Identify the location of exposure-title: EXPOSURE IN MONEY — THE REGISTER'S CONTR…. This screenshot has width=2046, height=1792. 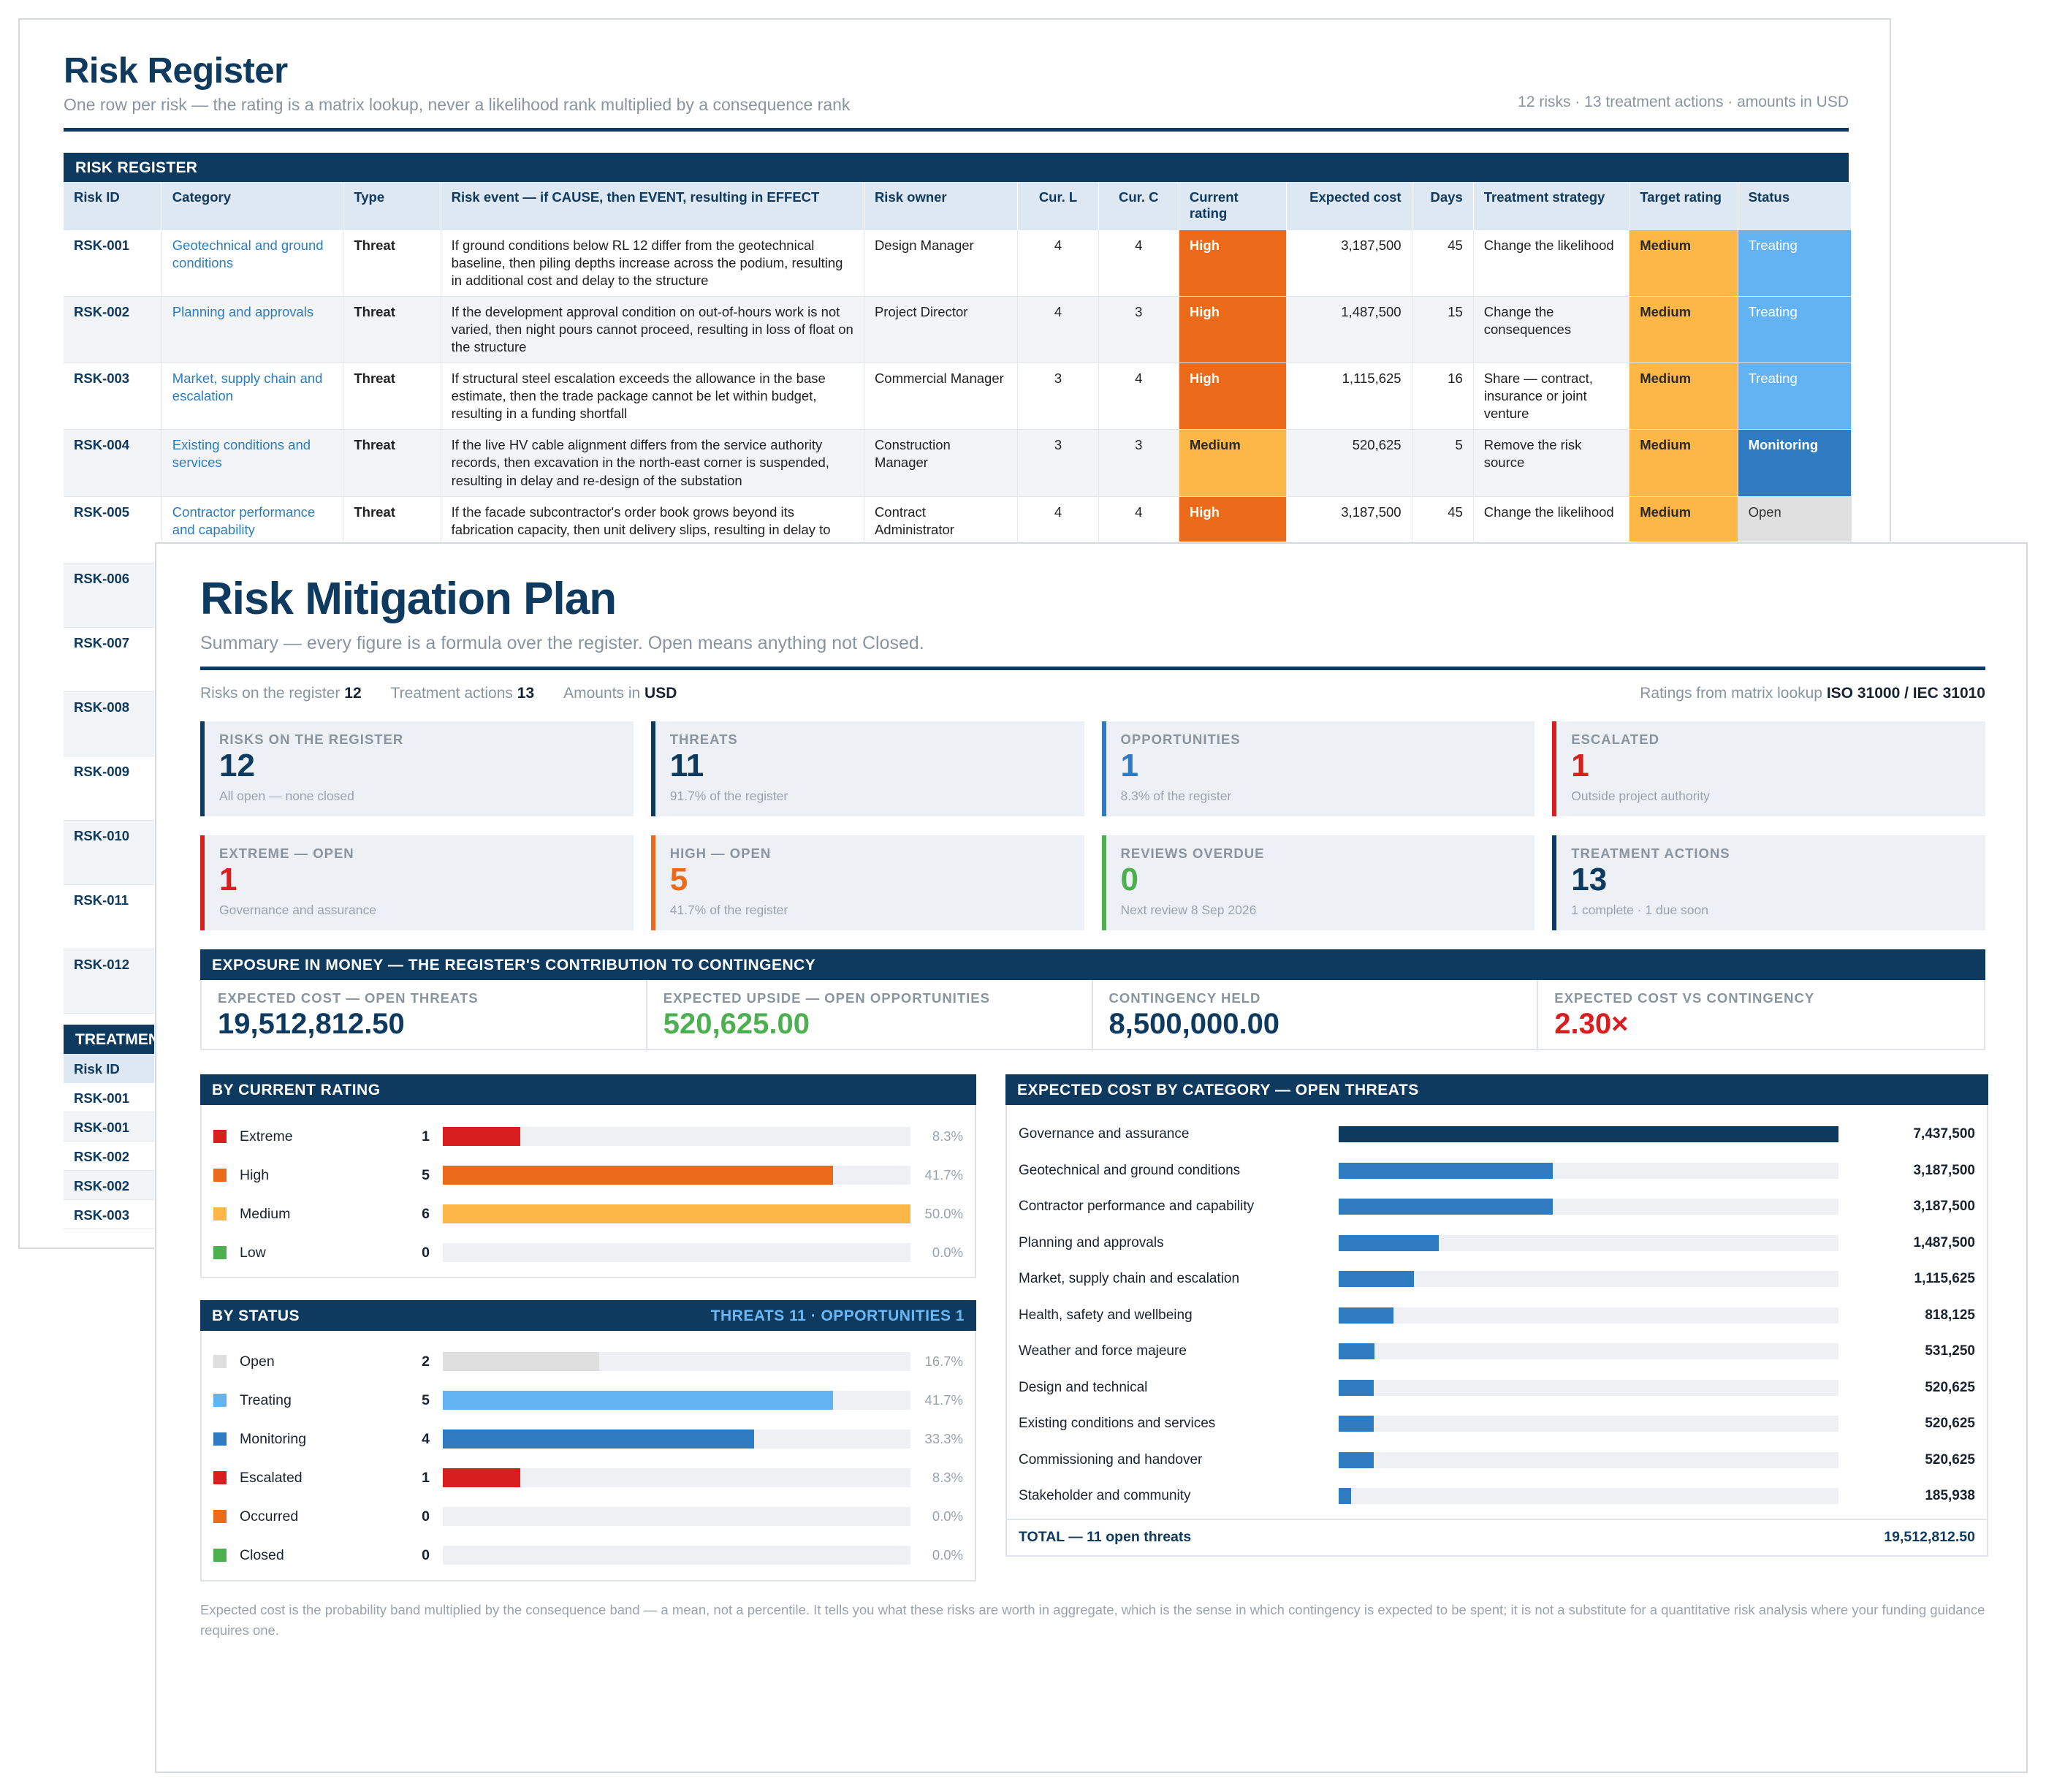
(1092, 964).